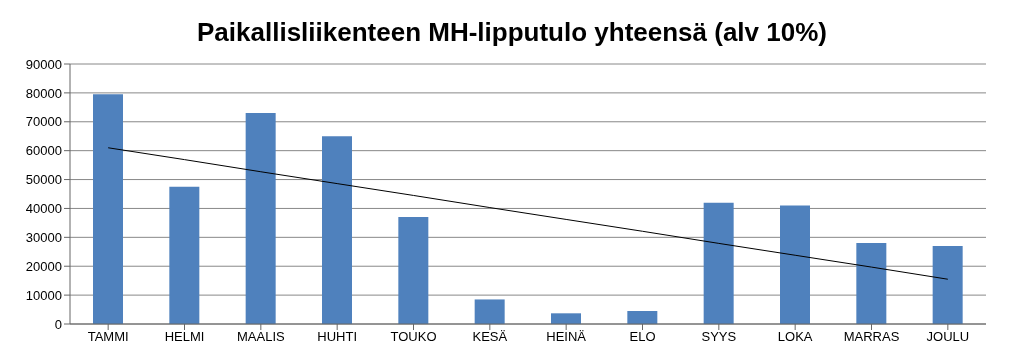 The width and height of the screenshot is (1024, 362). What do you see at coordinates (43, 237) in the screenshot?
I see `y-tick-label: 30000` at bounding box center [43, 237].